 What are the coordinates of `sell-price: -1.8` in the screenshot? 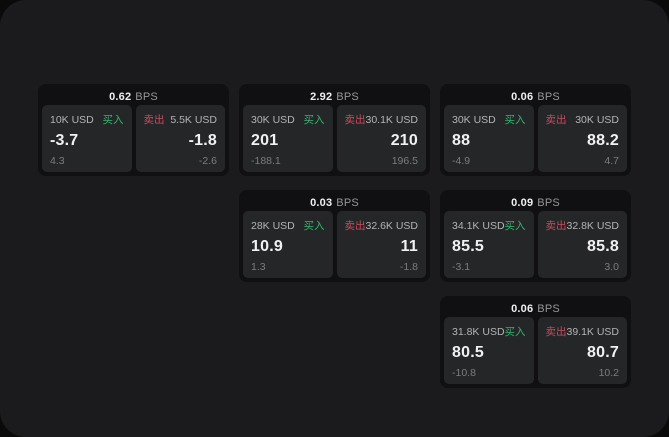 It's located at (202, 141).